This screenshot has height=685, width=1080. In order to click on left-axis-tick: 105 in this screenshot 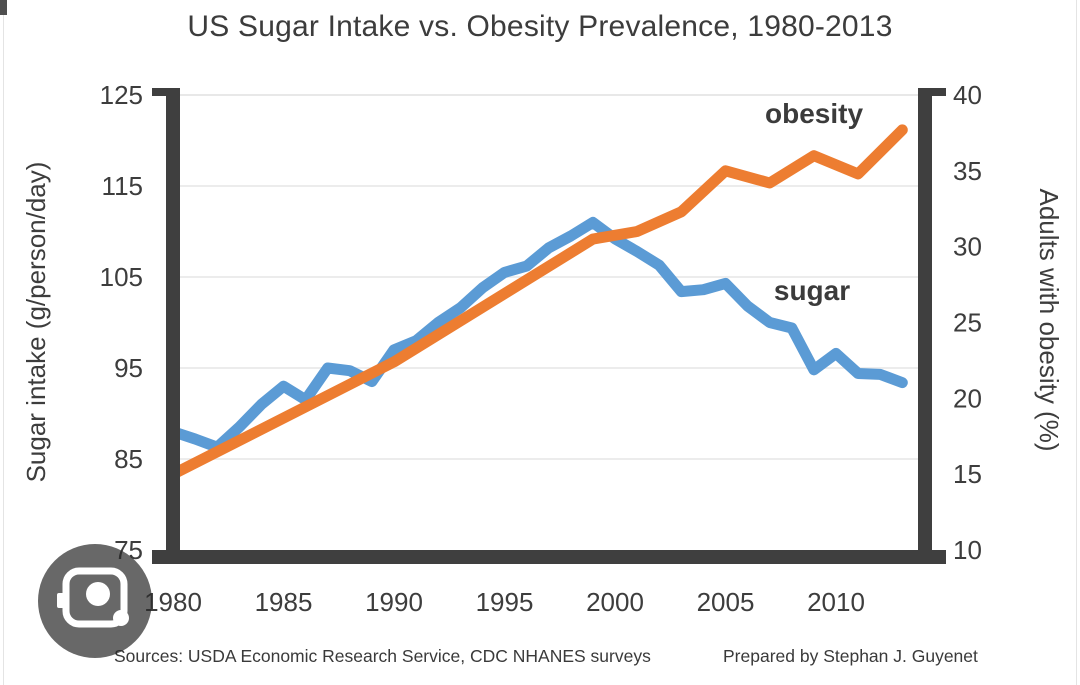, I will do `click(121, 277)`.